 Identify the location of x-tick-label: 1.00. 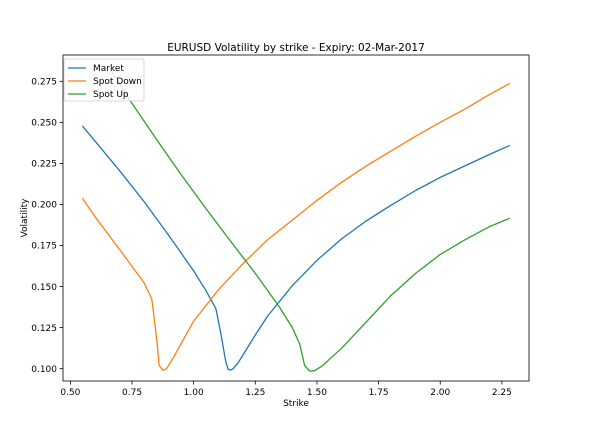
(194, 393).